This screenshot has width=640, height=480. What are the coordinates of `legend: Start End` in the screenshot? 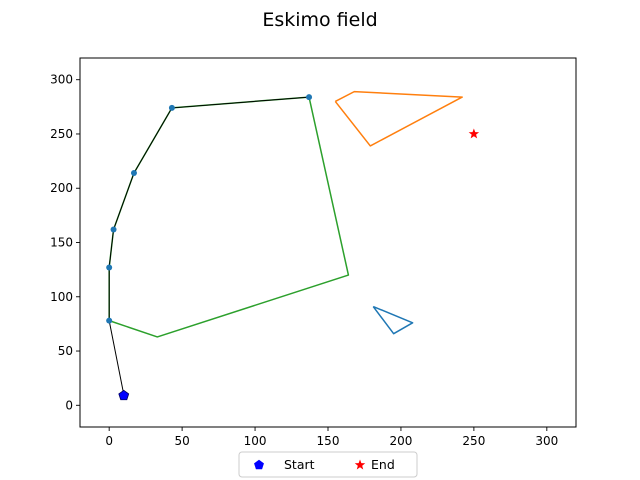 It's located at (328, 464).